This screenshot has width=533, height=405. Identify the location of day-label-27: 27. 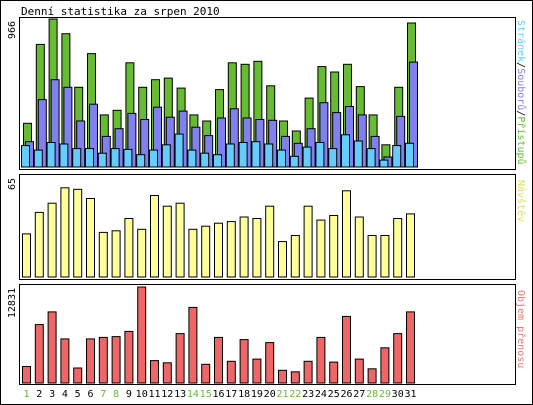
(359, 394).